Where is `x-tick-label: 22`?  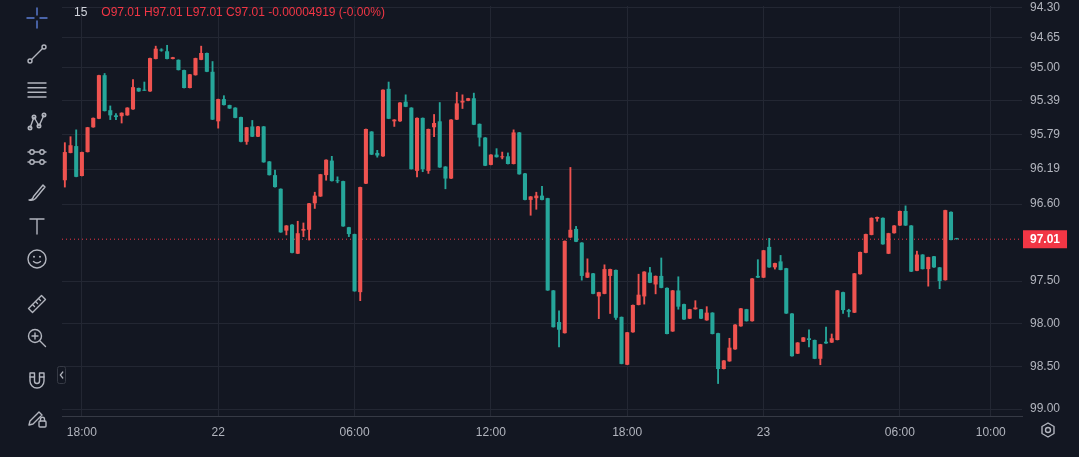
x-tick-label: 22 is located at coordinates (218, 431).